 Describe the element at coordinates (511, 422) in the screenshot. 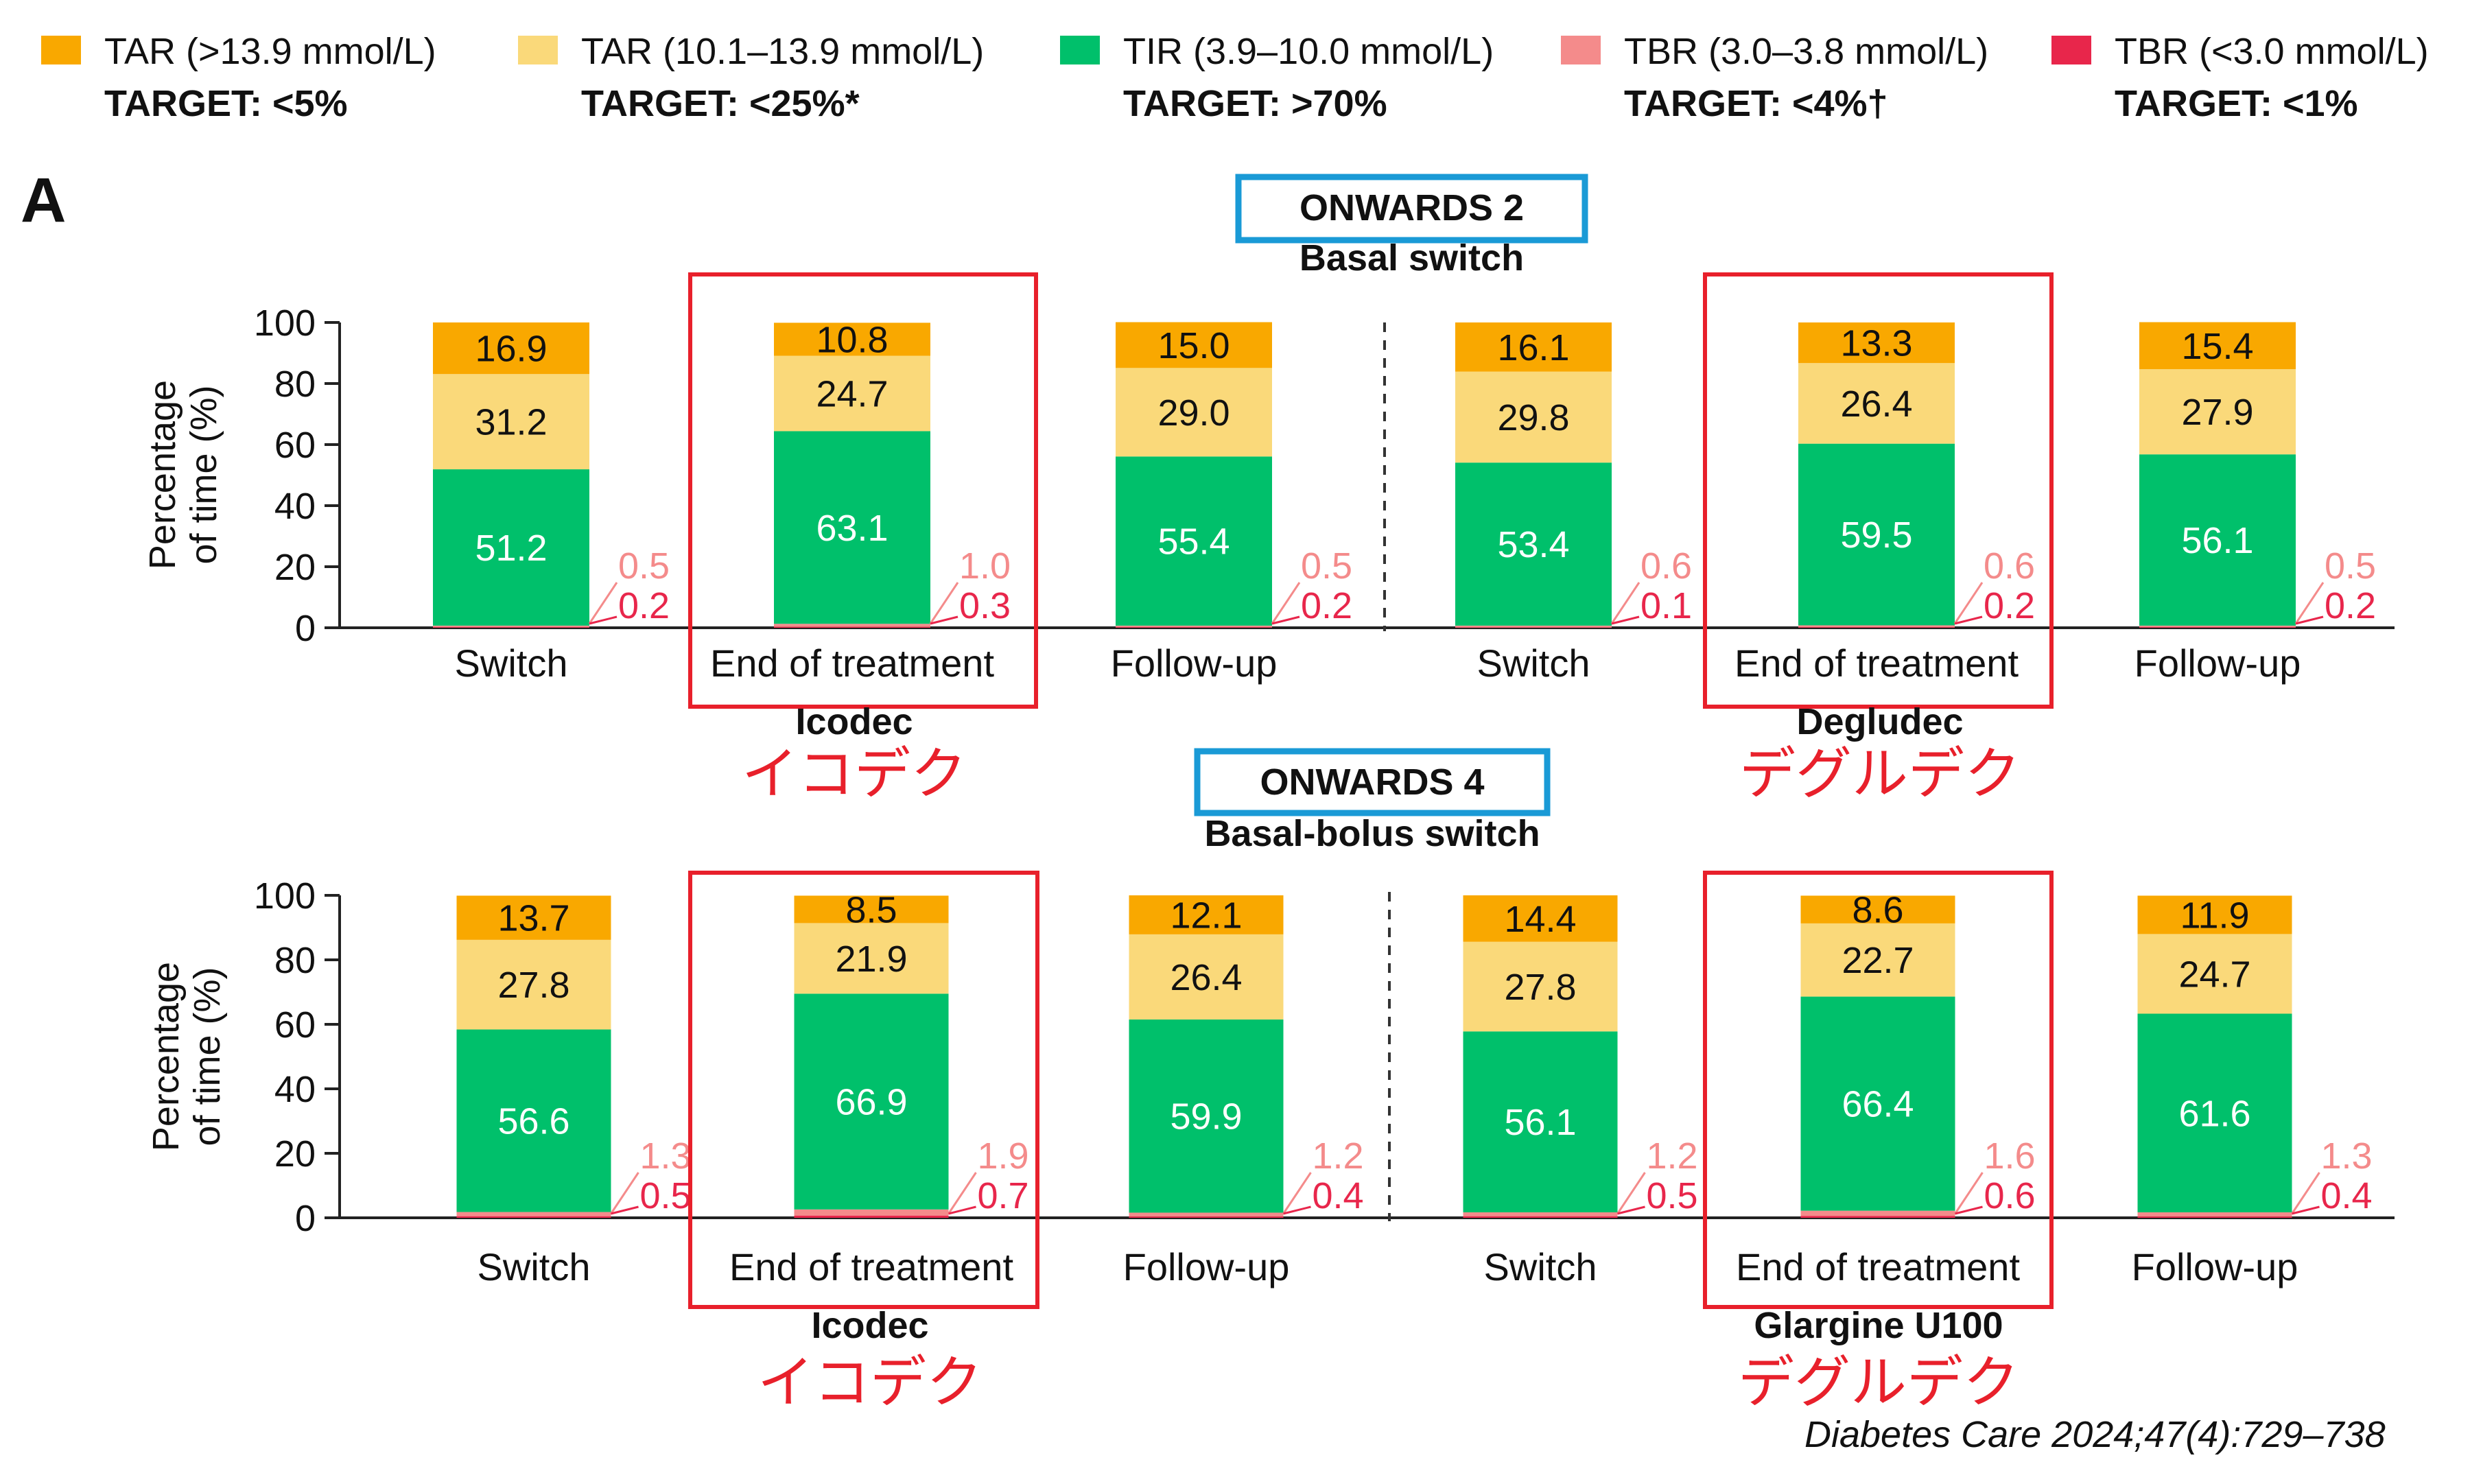

I see `data-label-tar-mid: 31.2` at that location.